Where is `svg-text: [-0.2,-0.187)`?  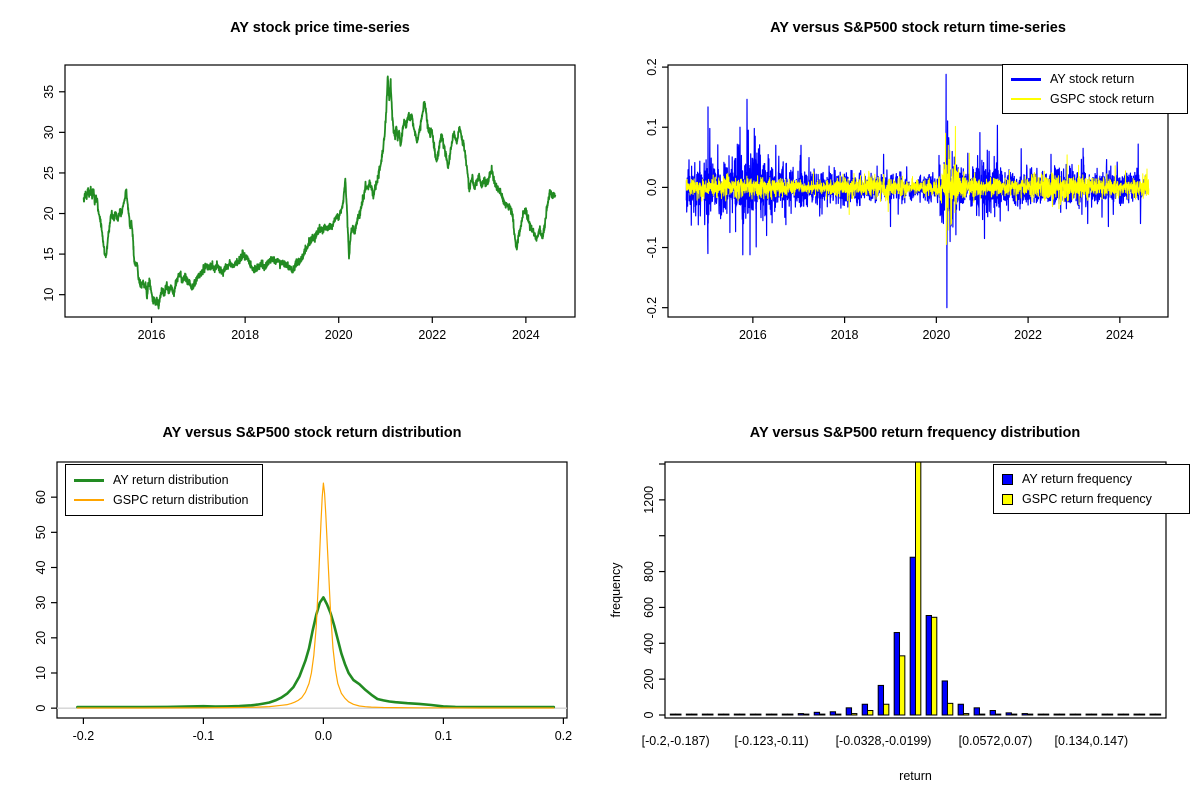 svg-text: [-0.2,-0.187) is located at coordinates (676, 741).